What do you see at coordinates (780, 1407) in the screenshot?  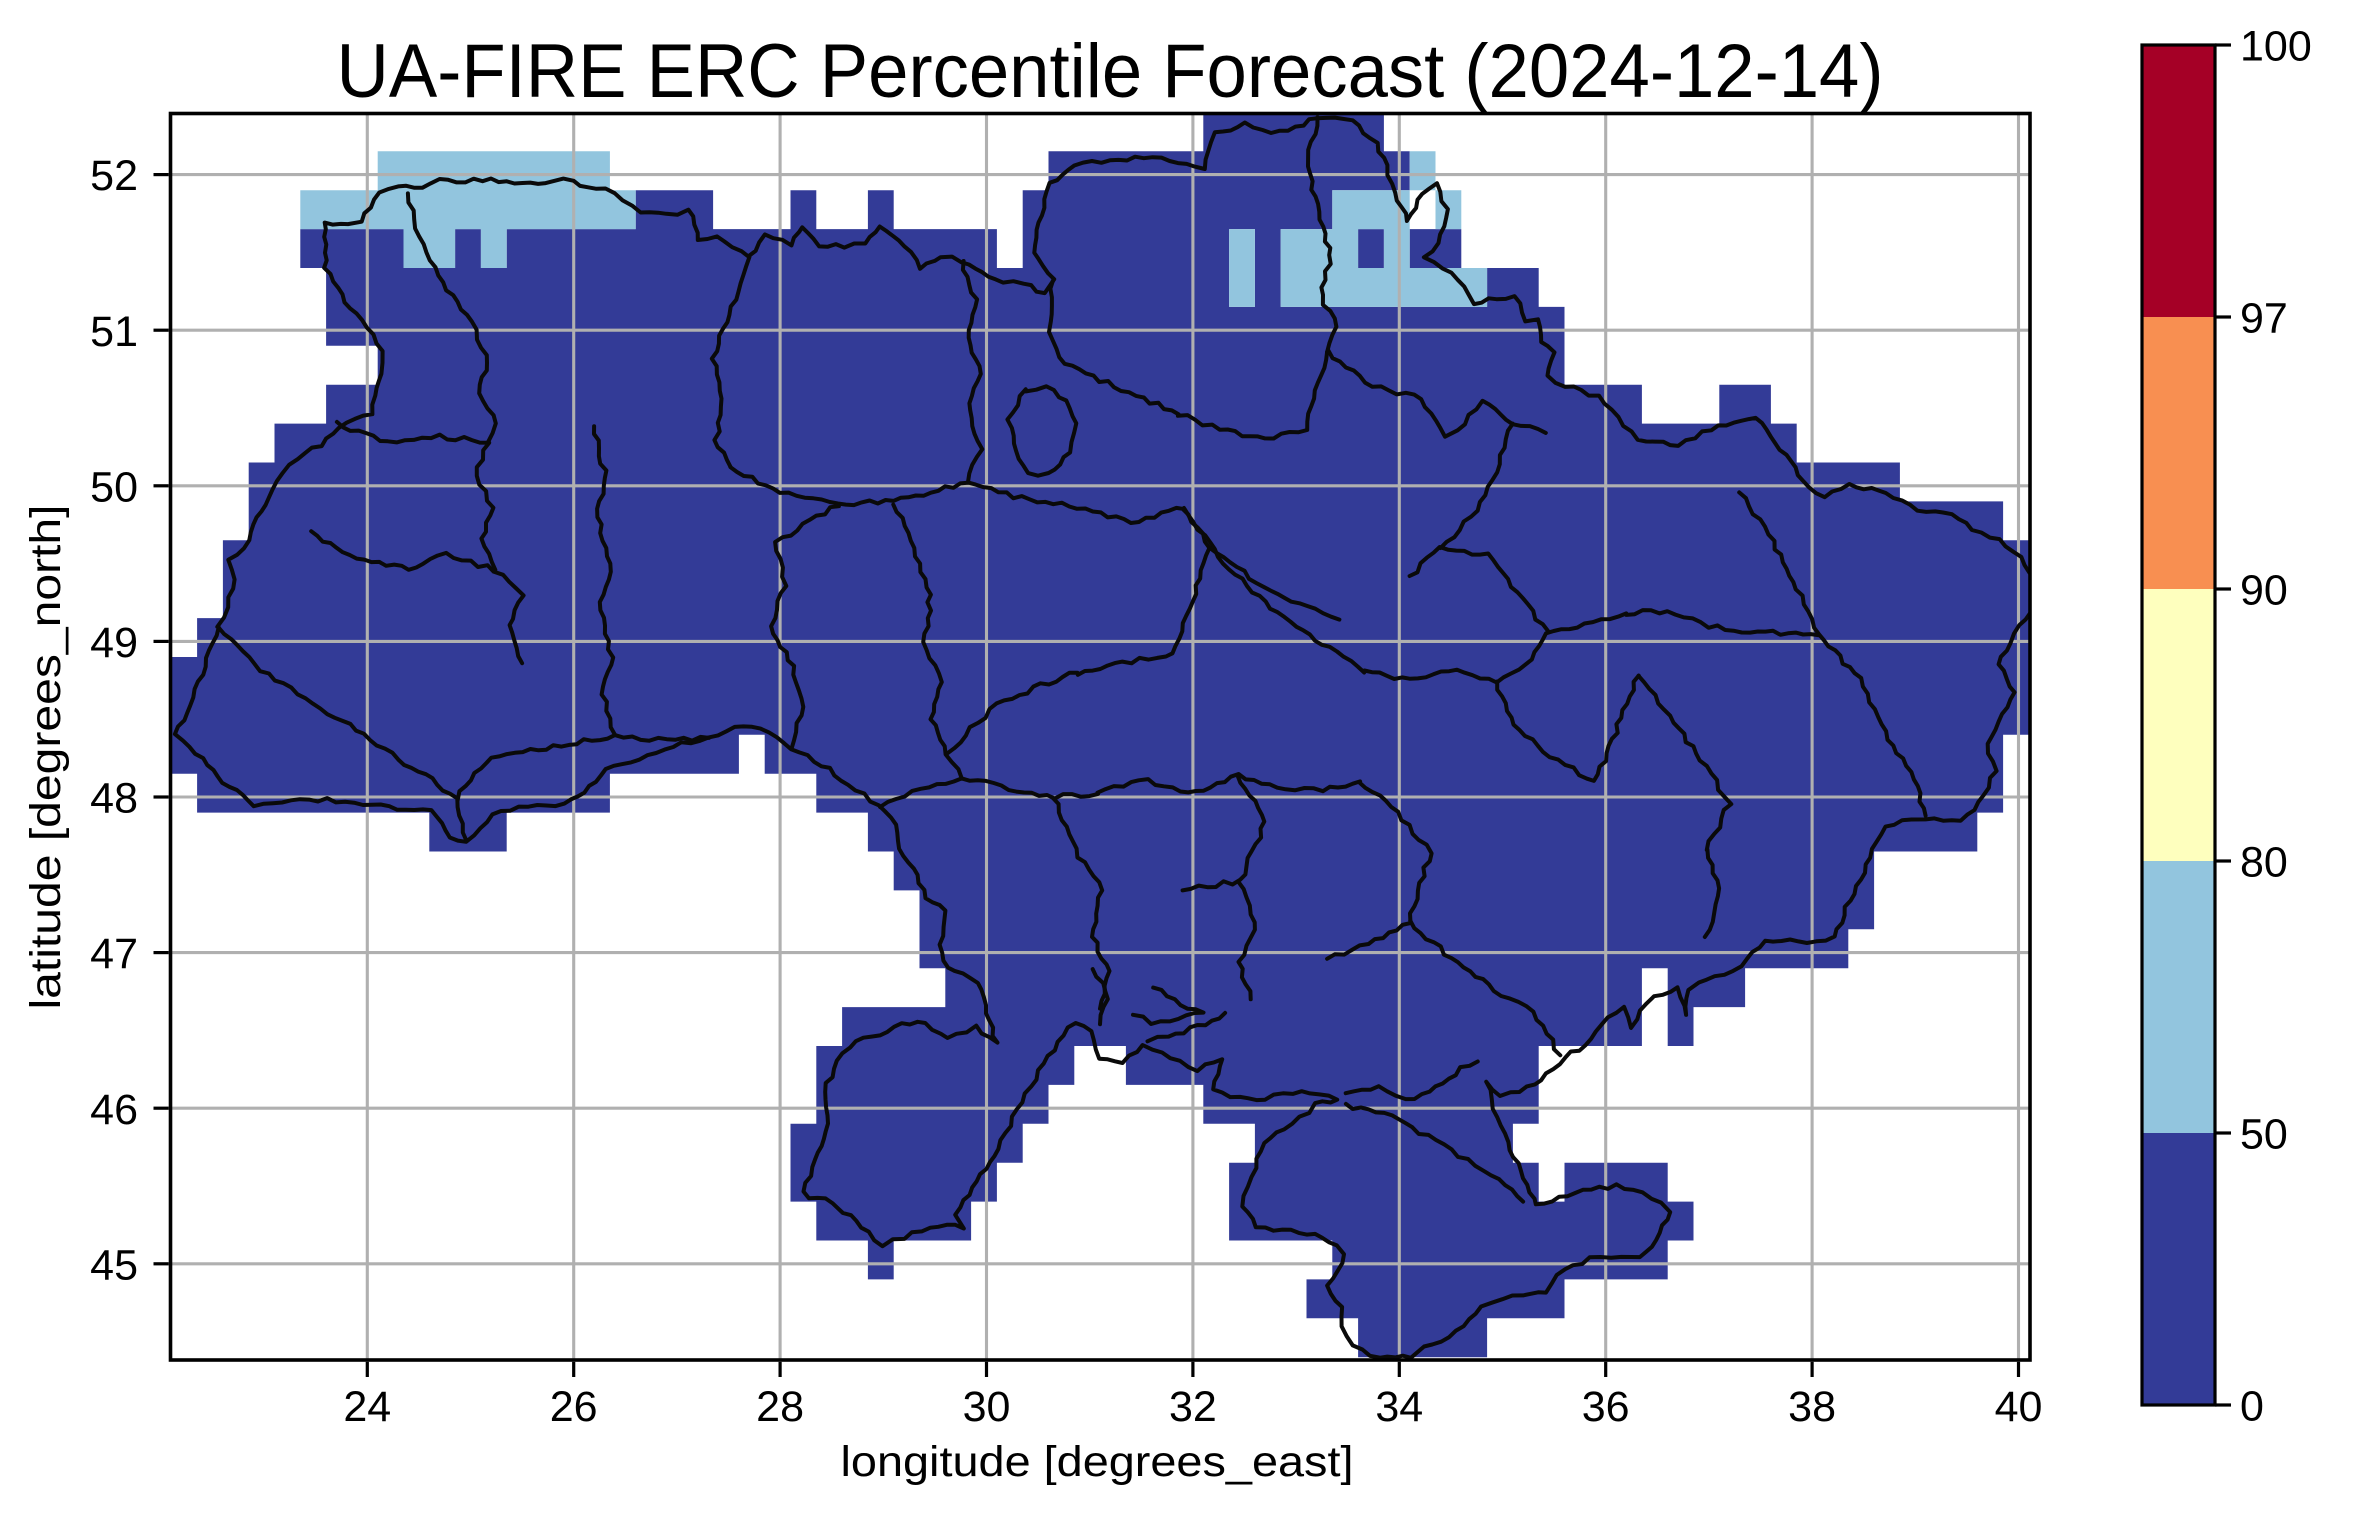 I see `svg-text: 28` at bounding box center [780, 1407].